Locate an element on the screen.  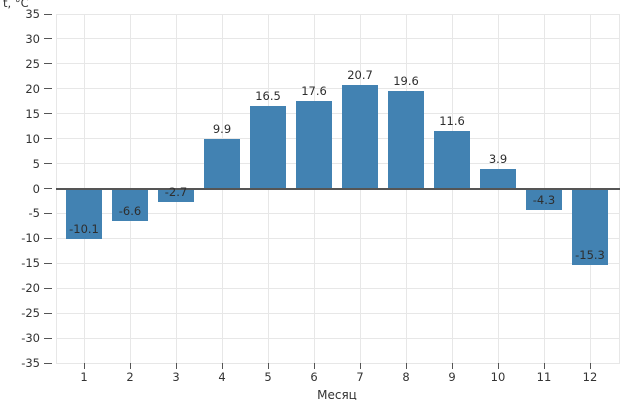
x-tick-label: 12 is located at coordinates (590, 377).